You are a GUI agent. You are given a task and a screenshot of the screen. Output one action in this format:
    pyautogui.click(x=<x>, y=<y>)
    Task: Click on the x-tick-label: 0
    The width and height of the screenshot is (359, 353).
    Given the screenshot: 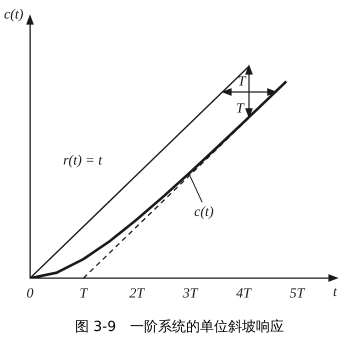 What is the action you would take?
    pyautogui.click(x=30, y=294)
    